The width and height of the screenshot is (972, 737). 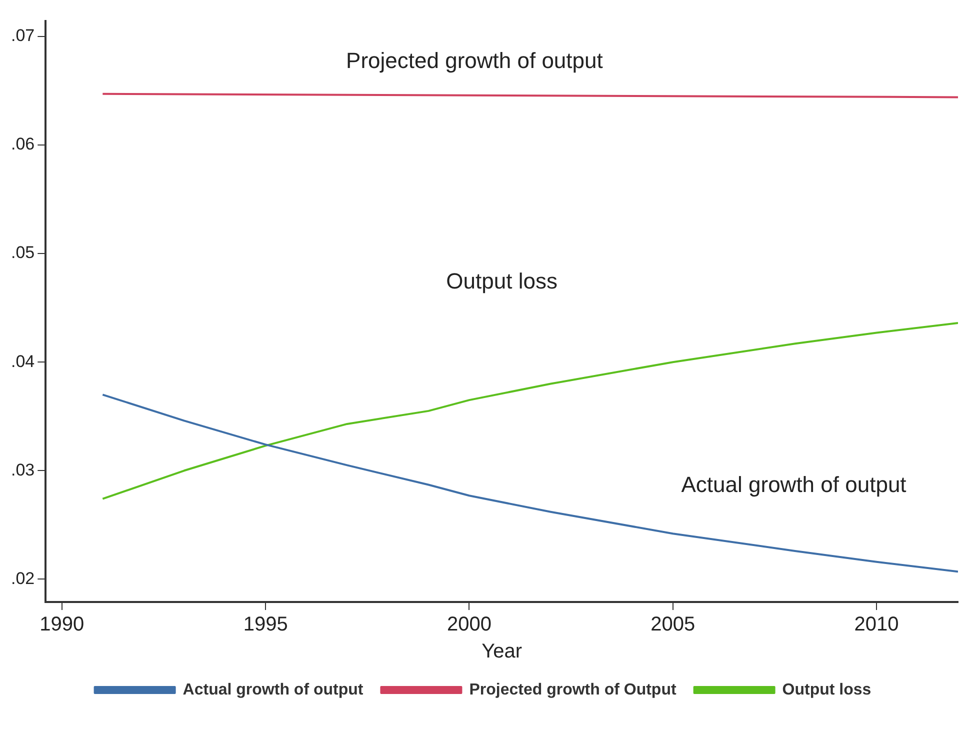 I want to click on annotation: Output loss, so click(x=502, y=281).